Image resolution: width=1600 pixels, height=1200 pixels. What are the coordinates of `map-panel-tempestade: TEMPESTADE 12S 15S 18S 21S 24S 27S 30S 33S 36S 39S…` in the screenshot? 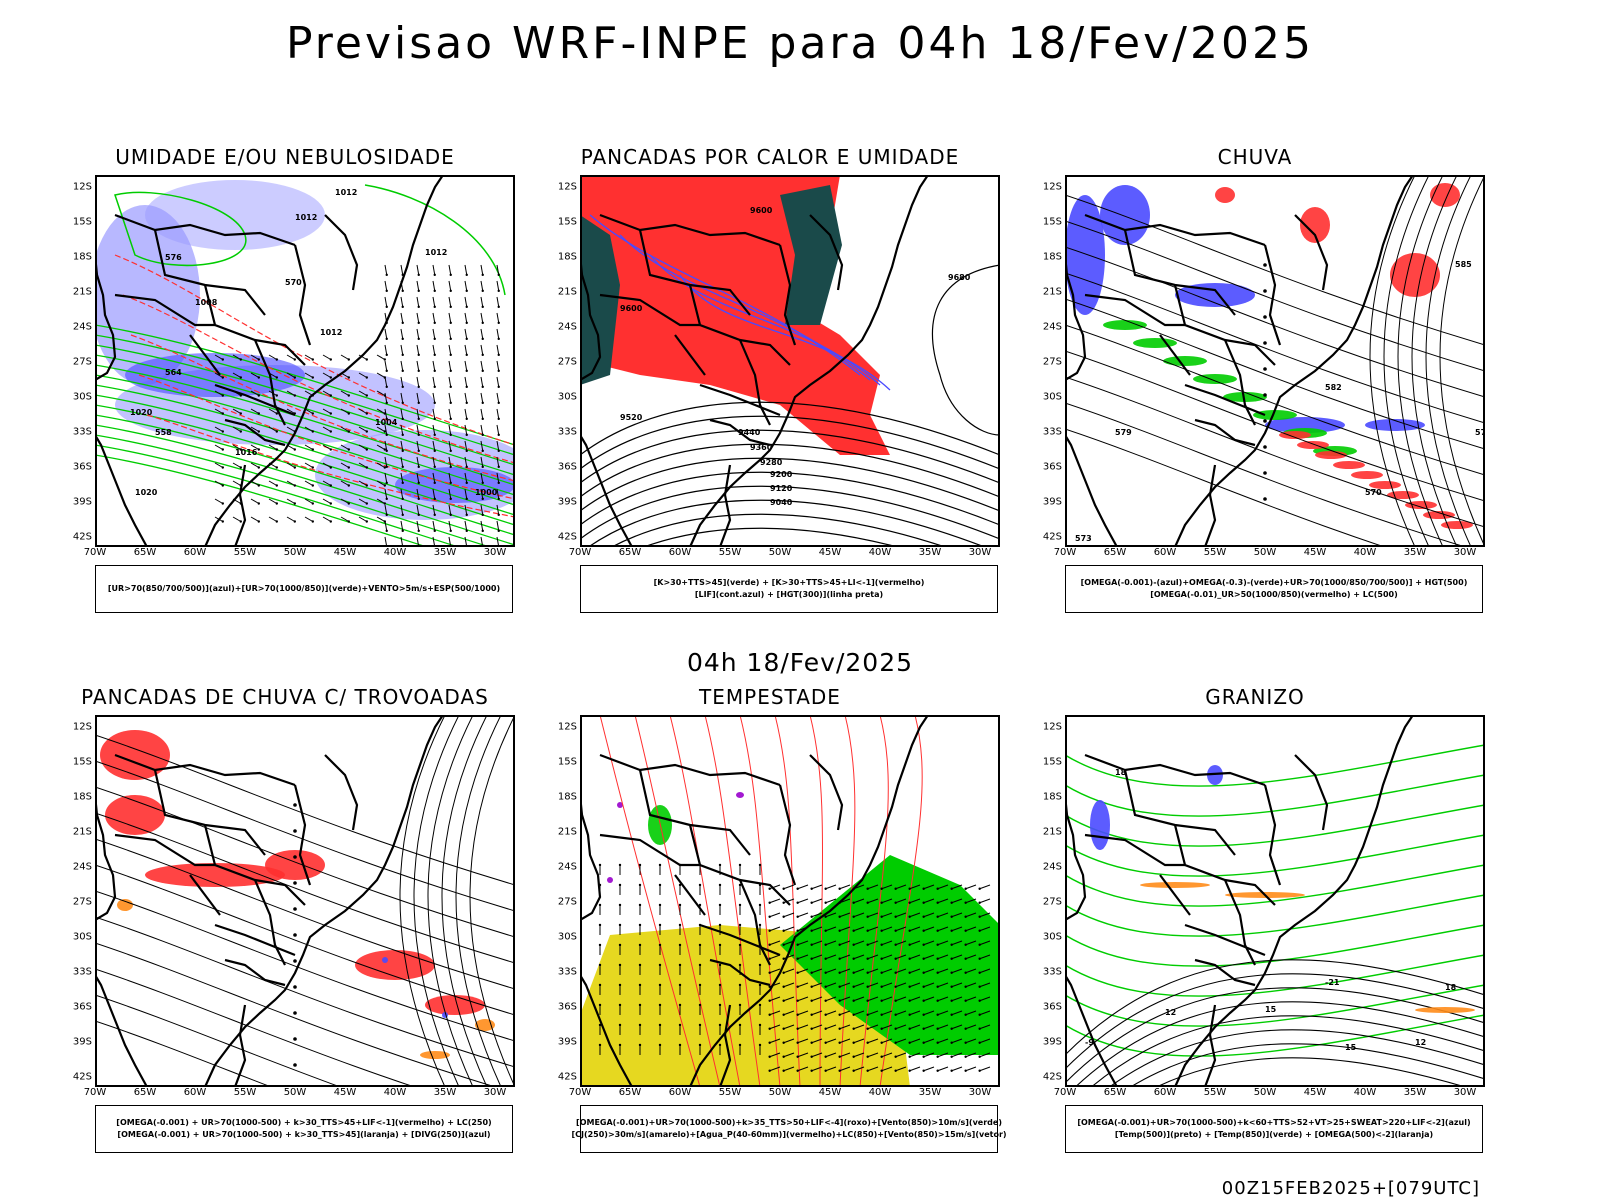 It's located at (773, 925).